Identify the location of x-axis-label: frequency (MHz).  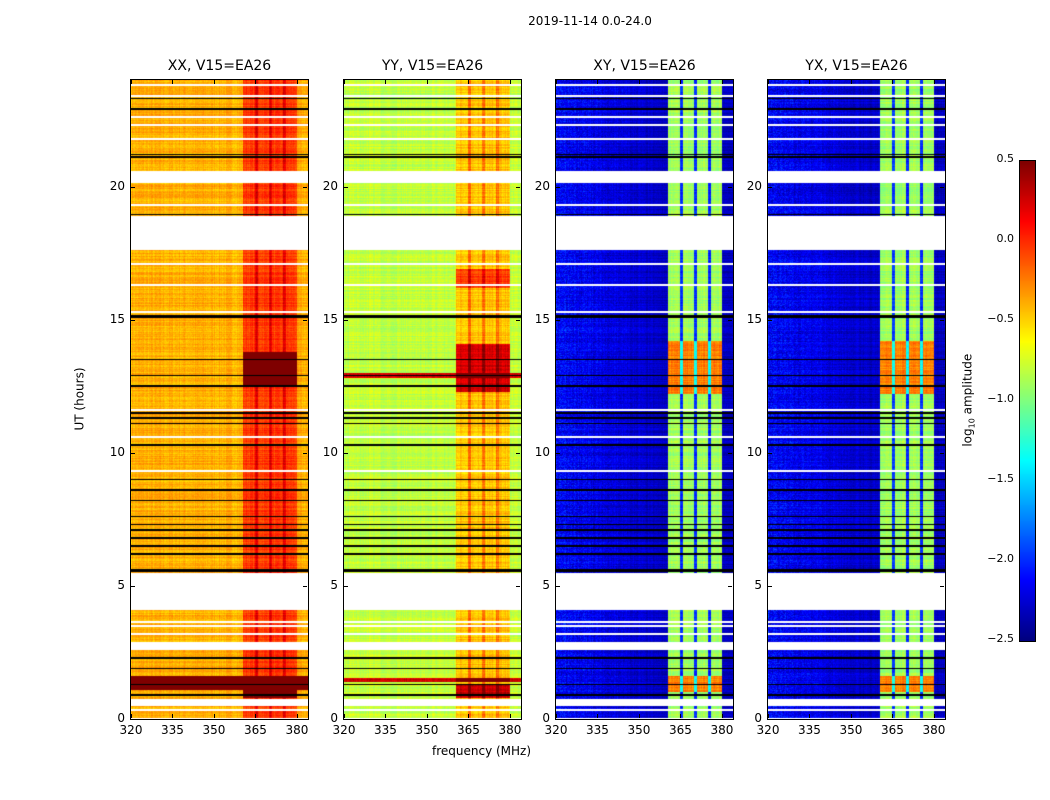
(482, 751).